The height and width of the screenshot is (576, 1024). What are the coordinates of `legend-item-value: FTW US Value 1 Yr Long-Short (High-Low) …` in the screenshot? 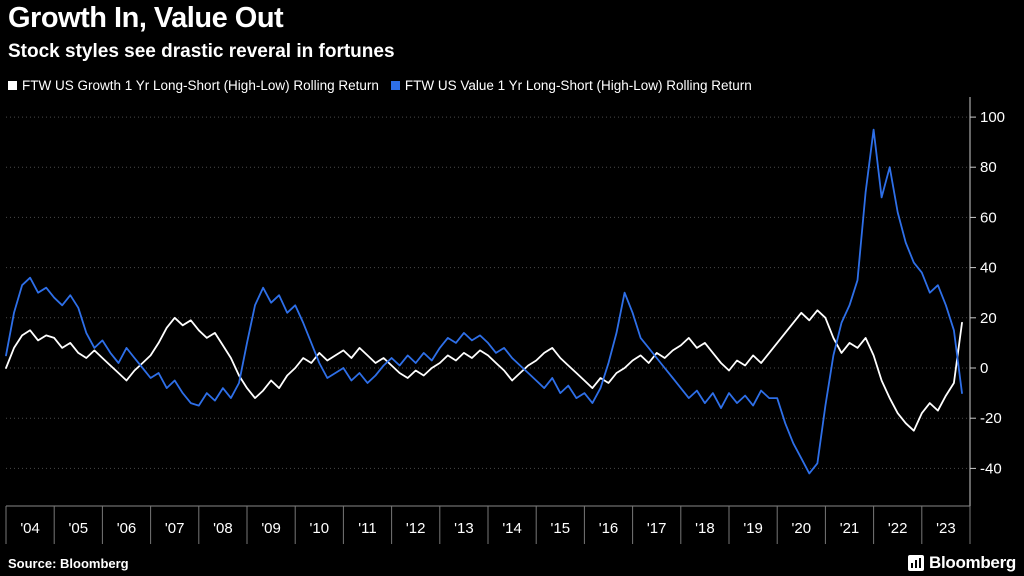 It's located at (571, 85).